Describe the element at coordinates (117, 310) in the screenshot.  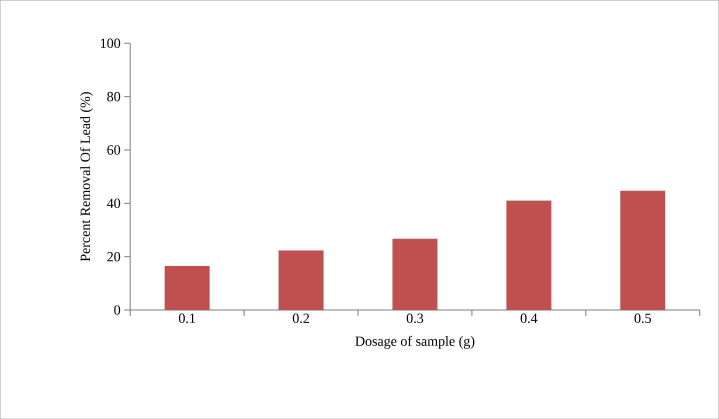
I see `y-tick-label: 0` at that location.